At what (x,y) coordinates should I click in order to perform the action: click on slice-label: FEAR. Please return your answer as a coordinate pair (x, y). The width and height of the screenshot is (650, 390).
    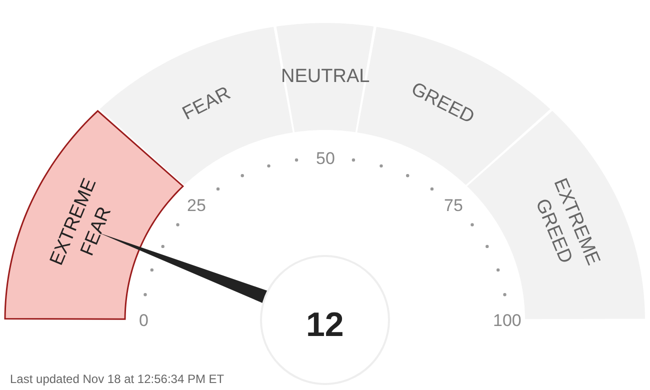
    Looking at the image, I should click on (206, 103).